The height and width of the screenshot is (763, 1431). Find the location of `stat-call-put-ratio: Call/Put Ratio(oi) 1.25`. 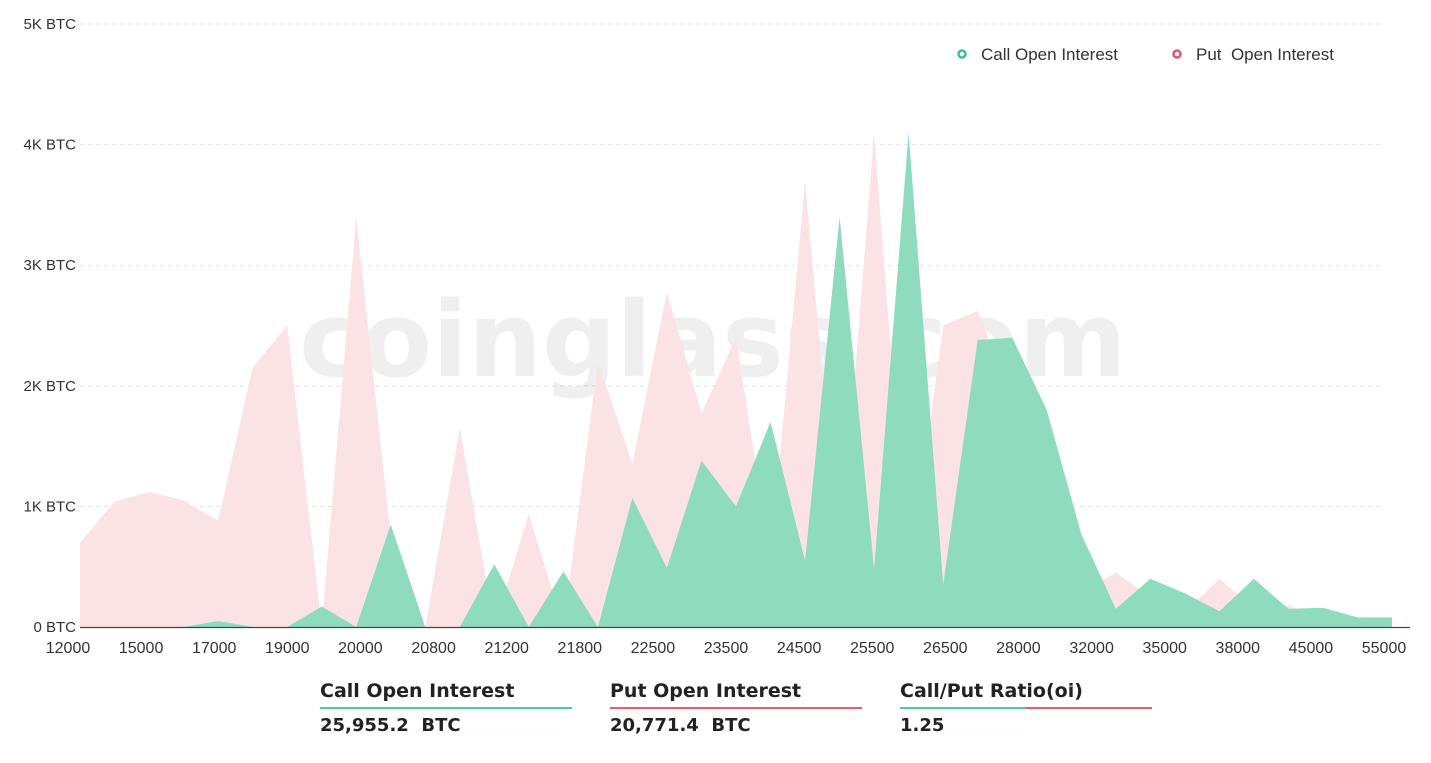

stat-call-put-ratio: Call/Put Ratio(oi) 1.25 is located at coordinates (1026, 708).